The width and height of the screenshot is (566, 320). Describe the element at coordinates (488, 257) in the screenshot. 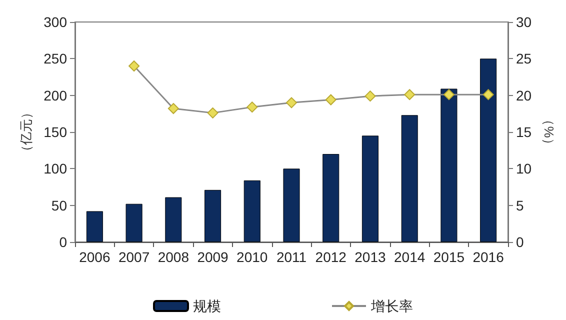

I see `x-tick-label: 2016` at that location.